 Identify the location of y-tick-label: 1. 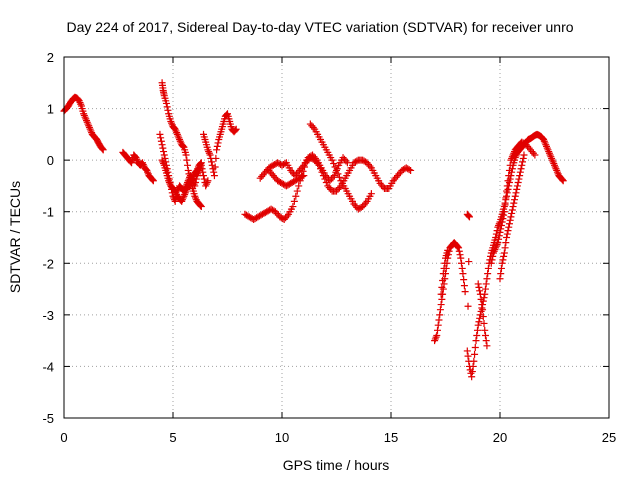
(50, 109).